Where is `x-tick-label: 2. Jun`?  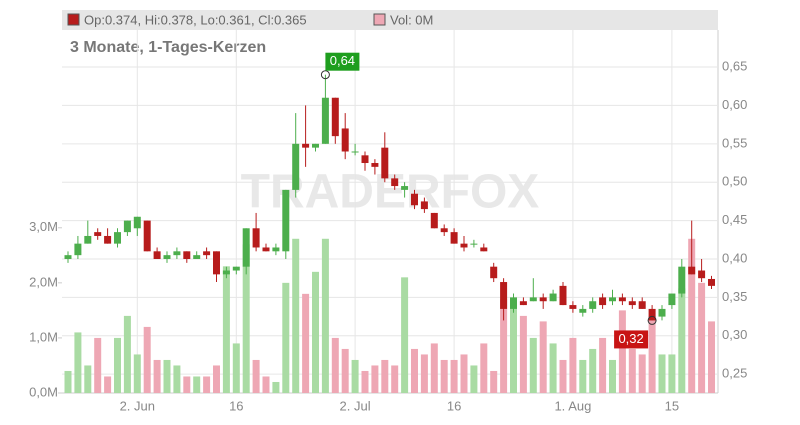
x-tick-label: 2. Jun is located at coordinates (137, 405).